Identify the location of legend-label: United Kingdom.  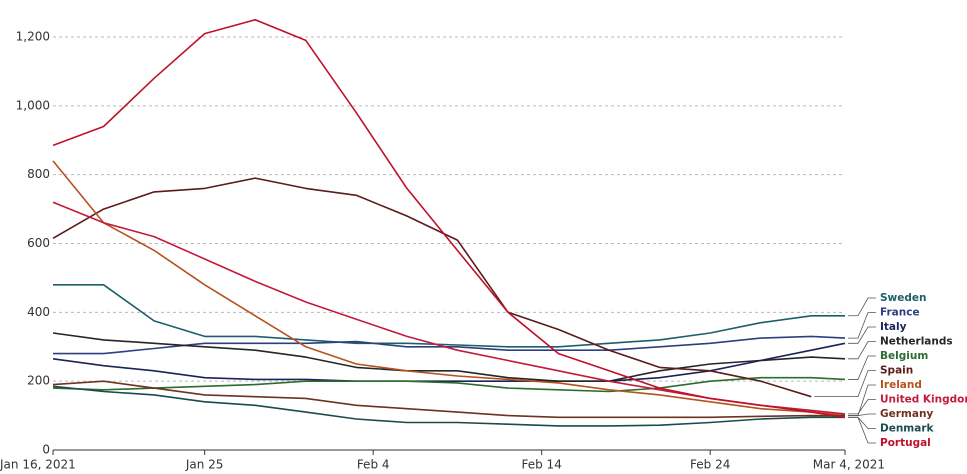
(923, 400).